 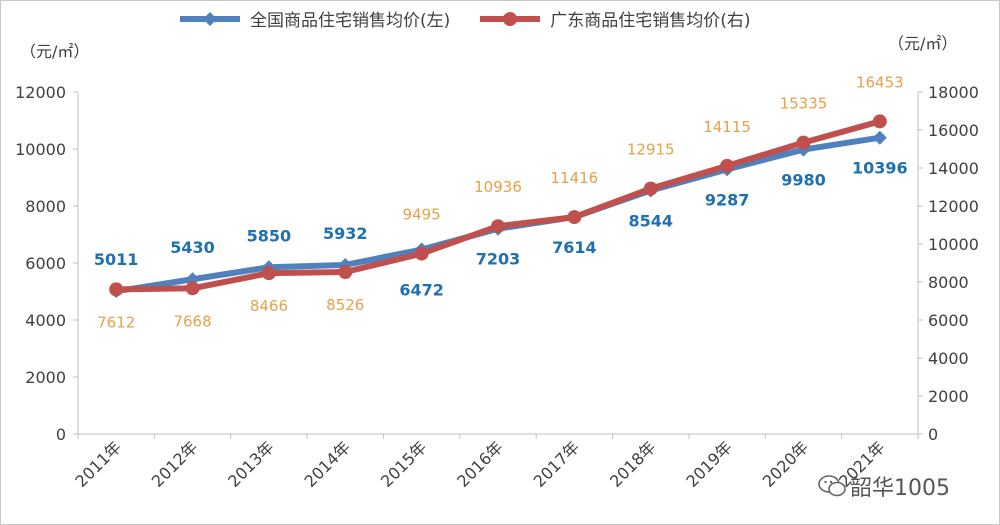 I want to click on x-tick-label: 2013年, so click(x=251, y=464).